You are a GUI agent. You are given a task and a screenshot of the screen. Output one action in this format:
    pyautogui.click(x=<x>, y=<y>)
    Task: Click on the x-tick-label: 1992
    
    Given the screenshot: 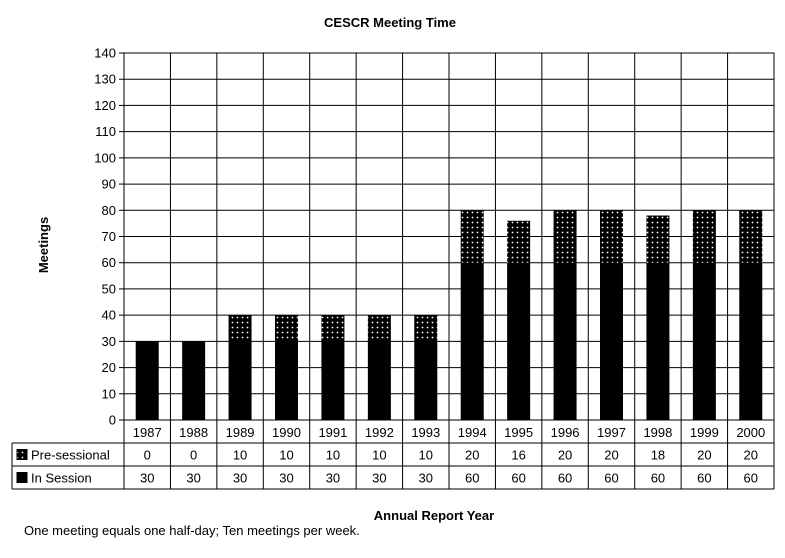 What is the action you would take?
    pyautogui.click(x=379, y=432)
    